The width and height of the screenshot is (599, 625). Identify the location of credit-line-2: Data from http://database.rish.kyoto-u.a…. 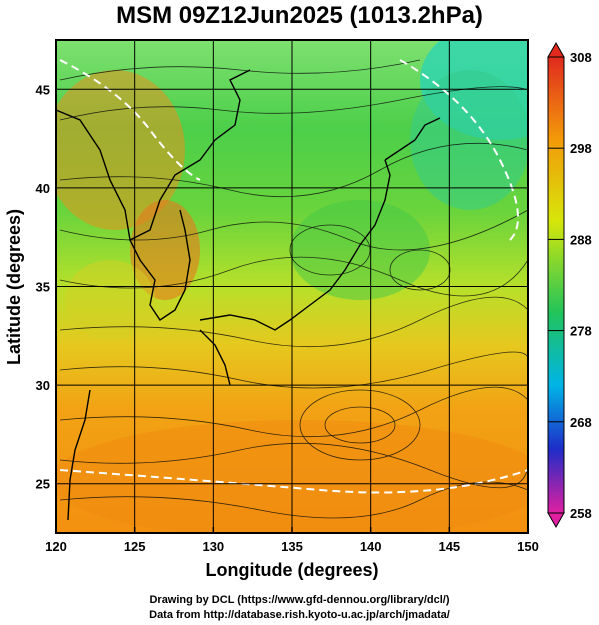
(299, 615).